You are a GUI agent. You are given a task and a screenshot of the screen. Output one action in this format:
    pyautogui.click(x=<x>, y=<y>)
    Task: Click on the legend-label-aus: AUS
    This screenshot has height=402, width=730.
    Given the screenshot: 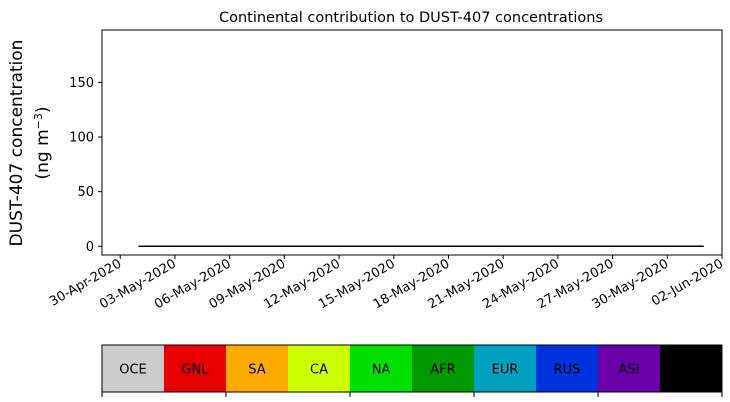 What is the action you would take?
    pyautogui.click(x=691, y=370)
    